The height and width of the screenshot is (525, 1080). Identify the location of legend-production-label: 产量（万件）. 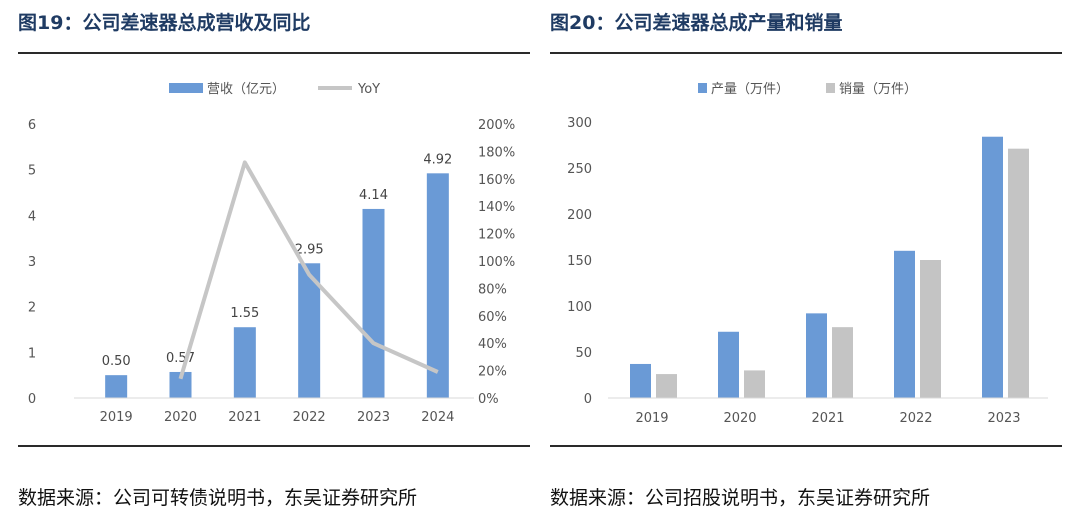
(750, 89).